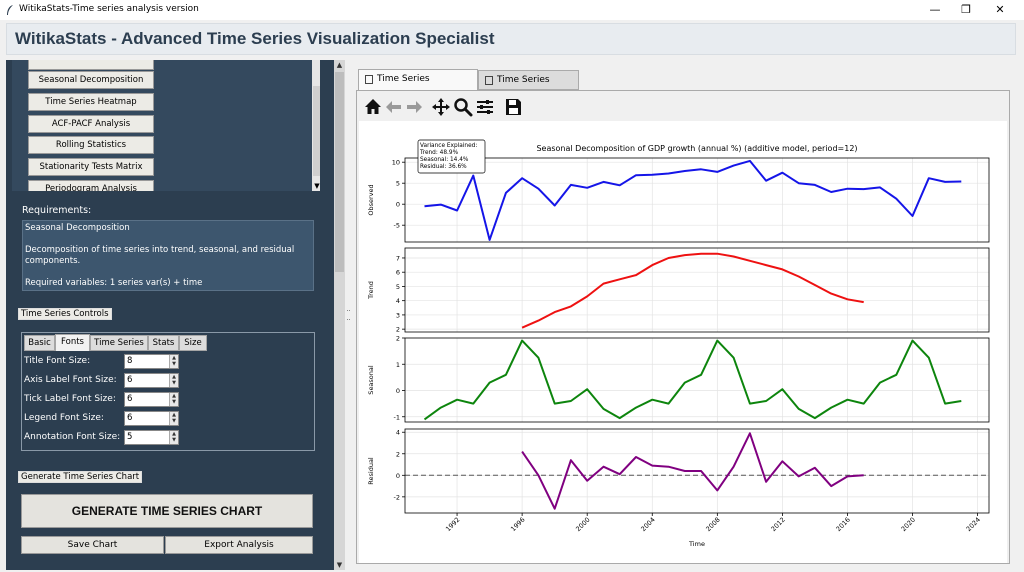 This screenshot has height=572, width=1024. Describe the element at coordinates (398, 184) in the screenshot. I see `y-tick-label: 5` at that location.